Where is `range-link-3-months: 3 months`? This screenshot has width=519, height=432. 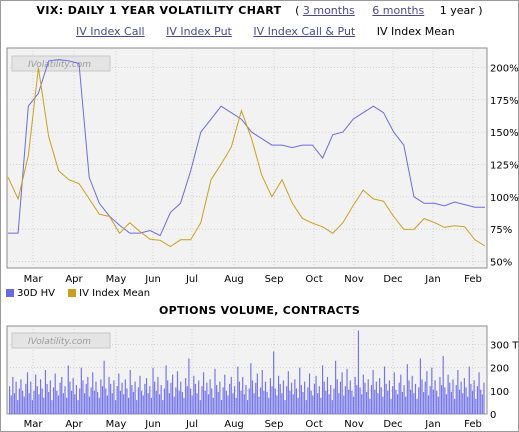
range-link-3-months: 3 months is located at coordinates (328, 10).